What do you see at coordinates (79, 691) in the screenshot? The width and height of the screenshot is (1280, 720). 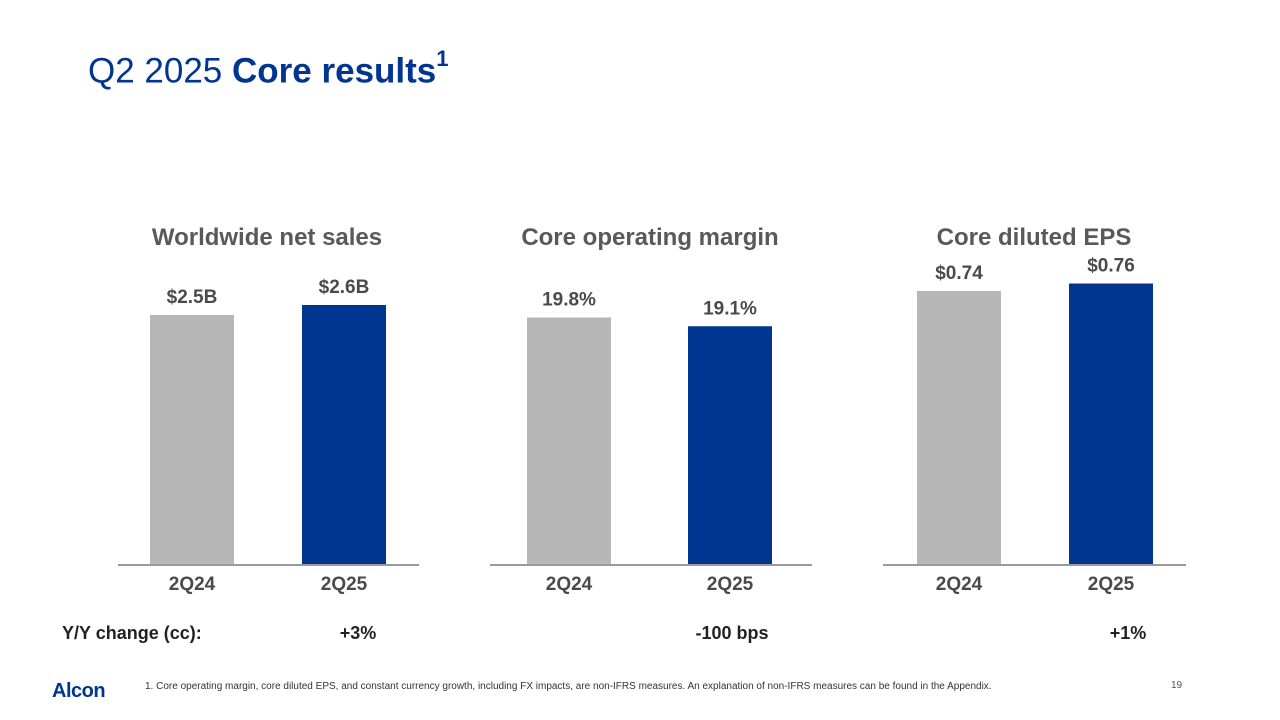 I see `alcon-logo: Alcon` at bounding box center [79, 691].